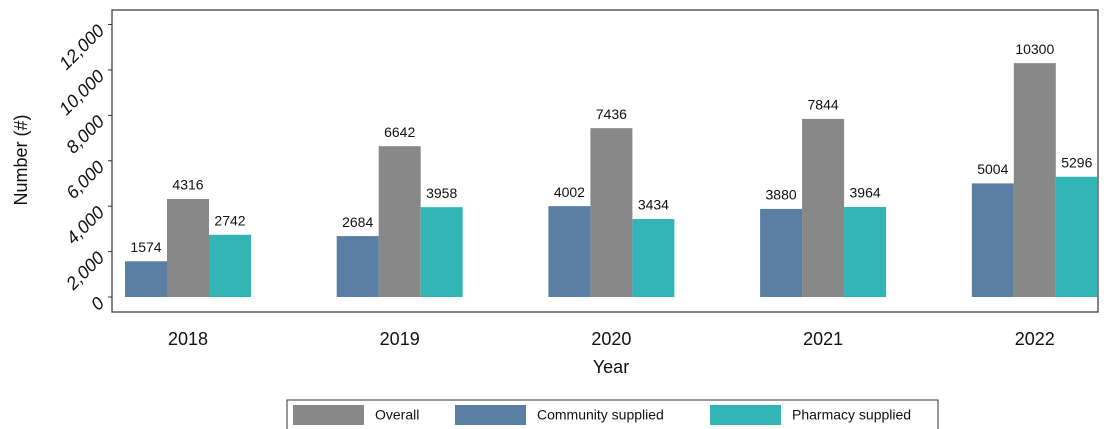 The image size is (1104, 429). I want to click on value-label: 10300, so click(1034, 49).